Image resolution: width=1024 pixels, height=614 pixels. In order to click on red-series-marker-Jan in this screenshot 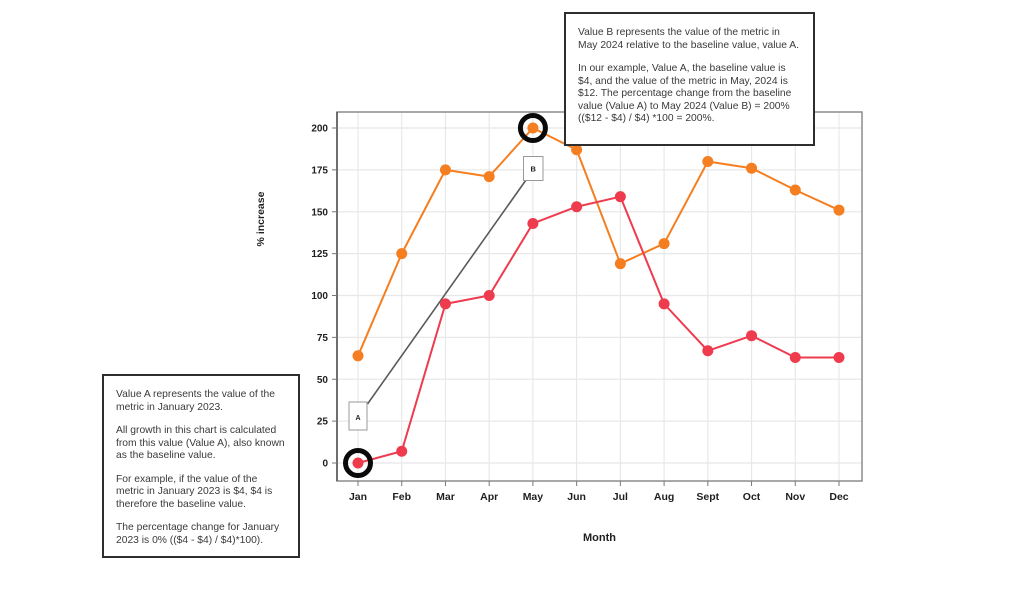, I will do `click(358, 463)`.